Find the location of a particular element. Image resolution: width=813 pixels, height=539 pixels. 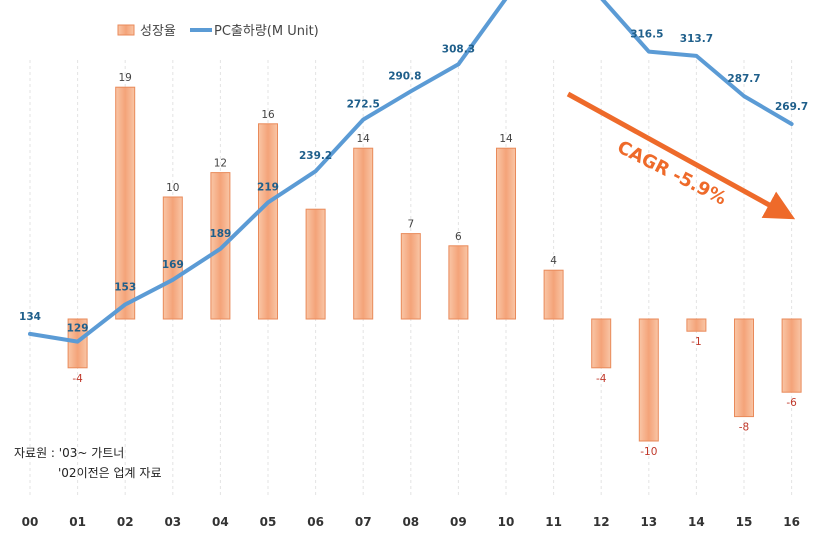

bar-label: 16 is located at coordinates (268, 115).